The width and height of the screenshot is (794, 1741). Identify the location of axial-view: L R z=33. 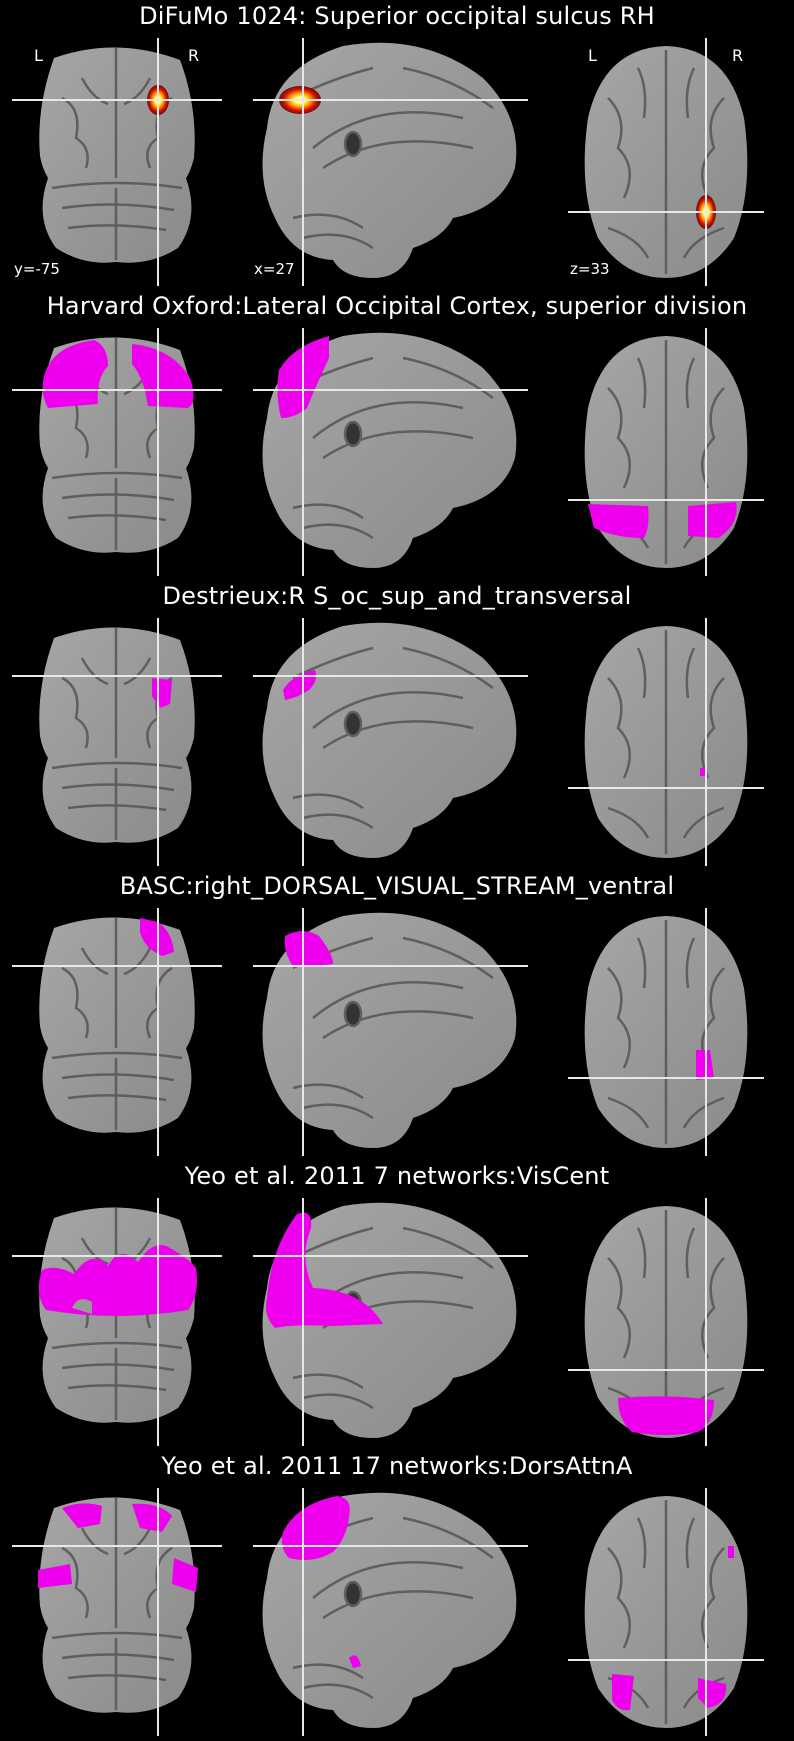
(666, 162).